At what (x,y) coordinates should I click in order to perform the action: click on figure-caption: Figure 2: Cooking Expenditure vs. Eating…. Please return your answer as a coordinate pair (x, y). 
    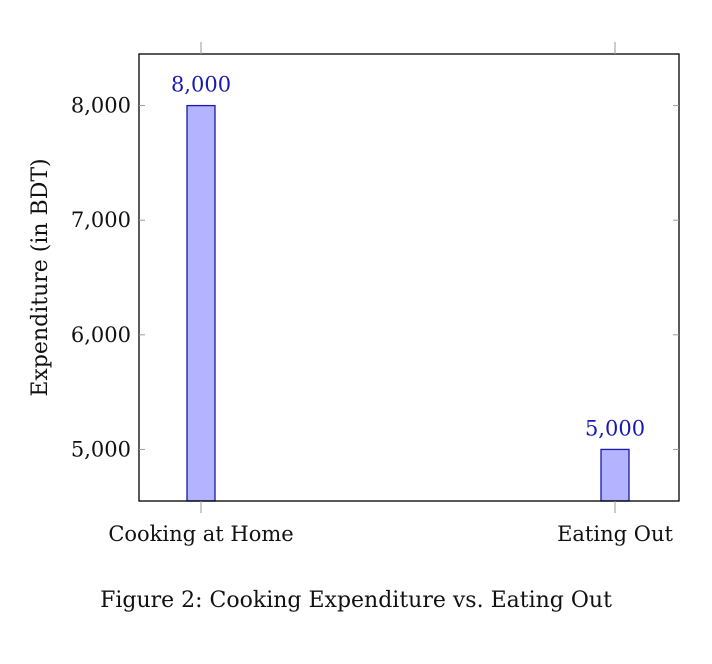
    Looking at the image, I should click on (356, 600).